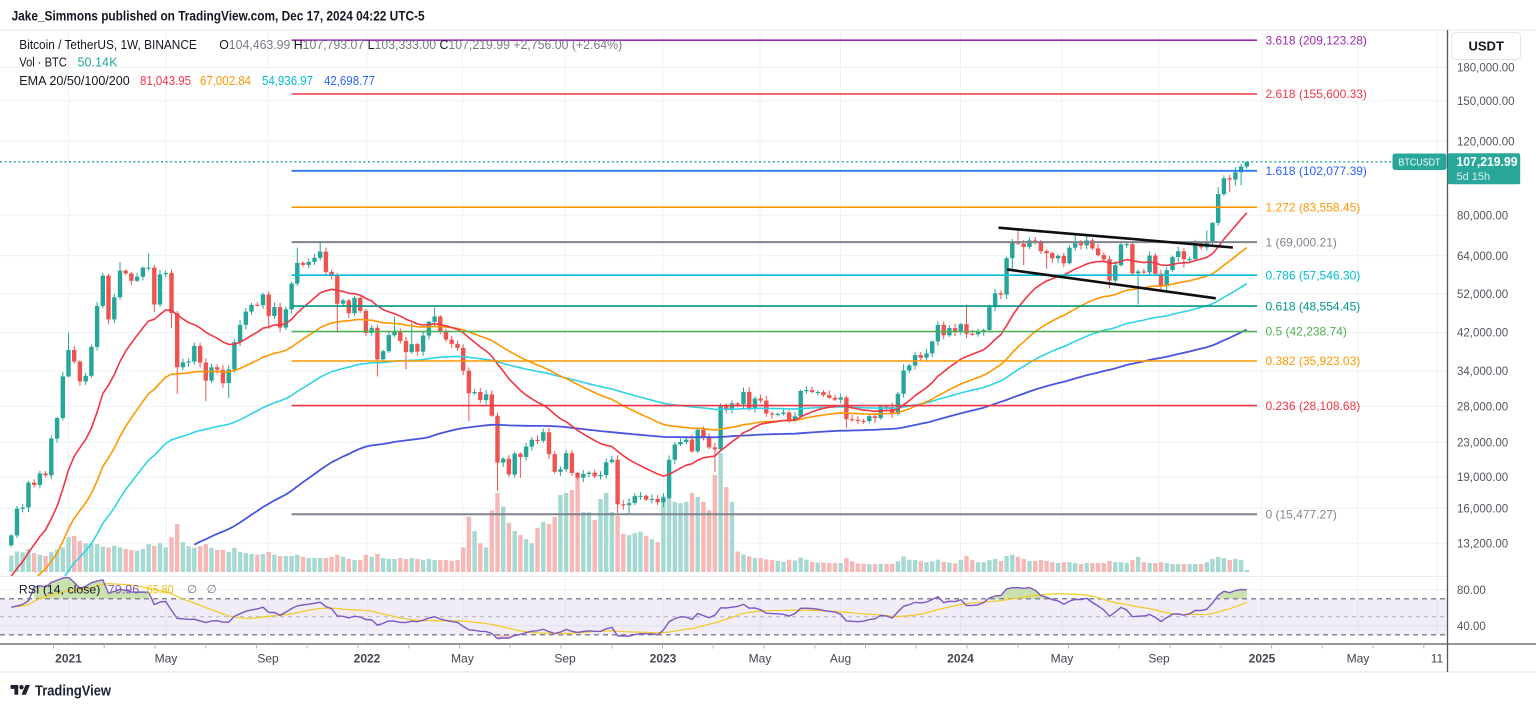  Describe the element at coordinates (1486, 102) in the screenshot. I see `svg-text: 150,000.00` at that location.